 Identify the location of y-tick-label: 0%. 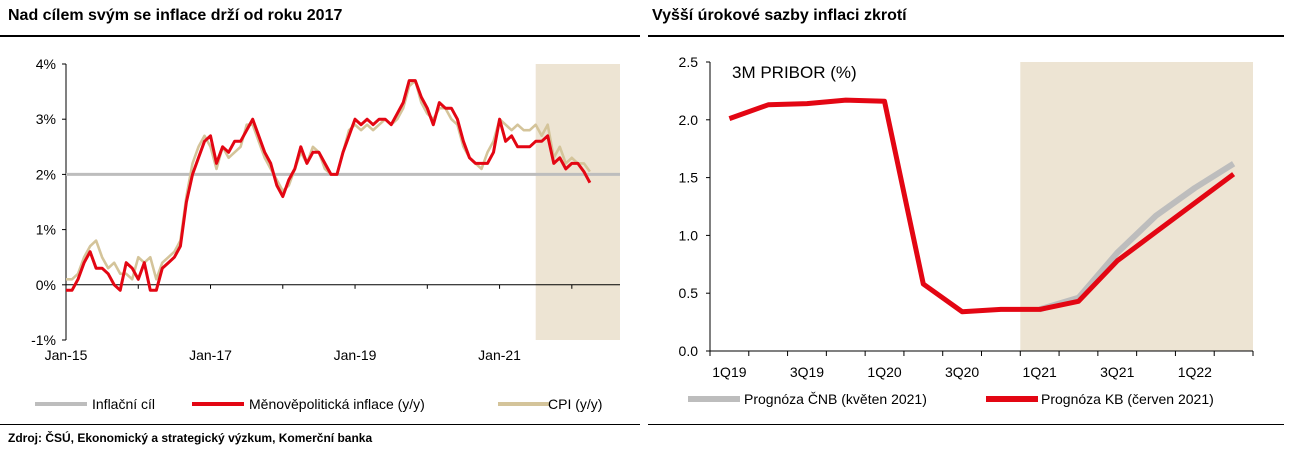
(46, 285).